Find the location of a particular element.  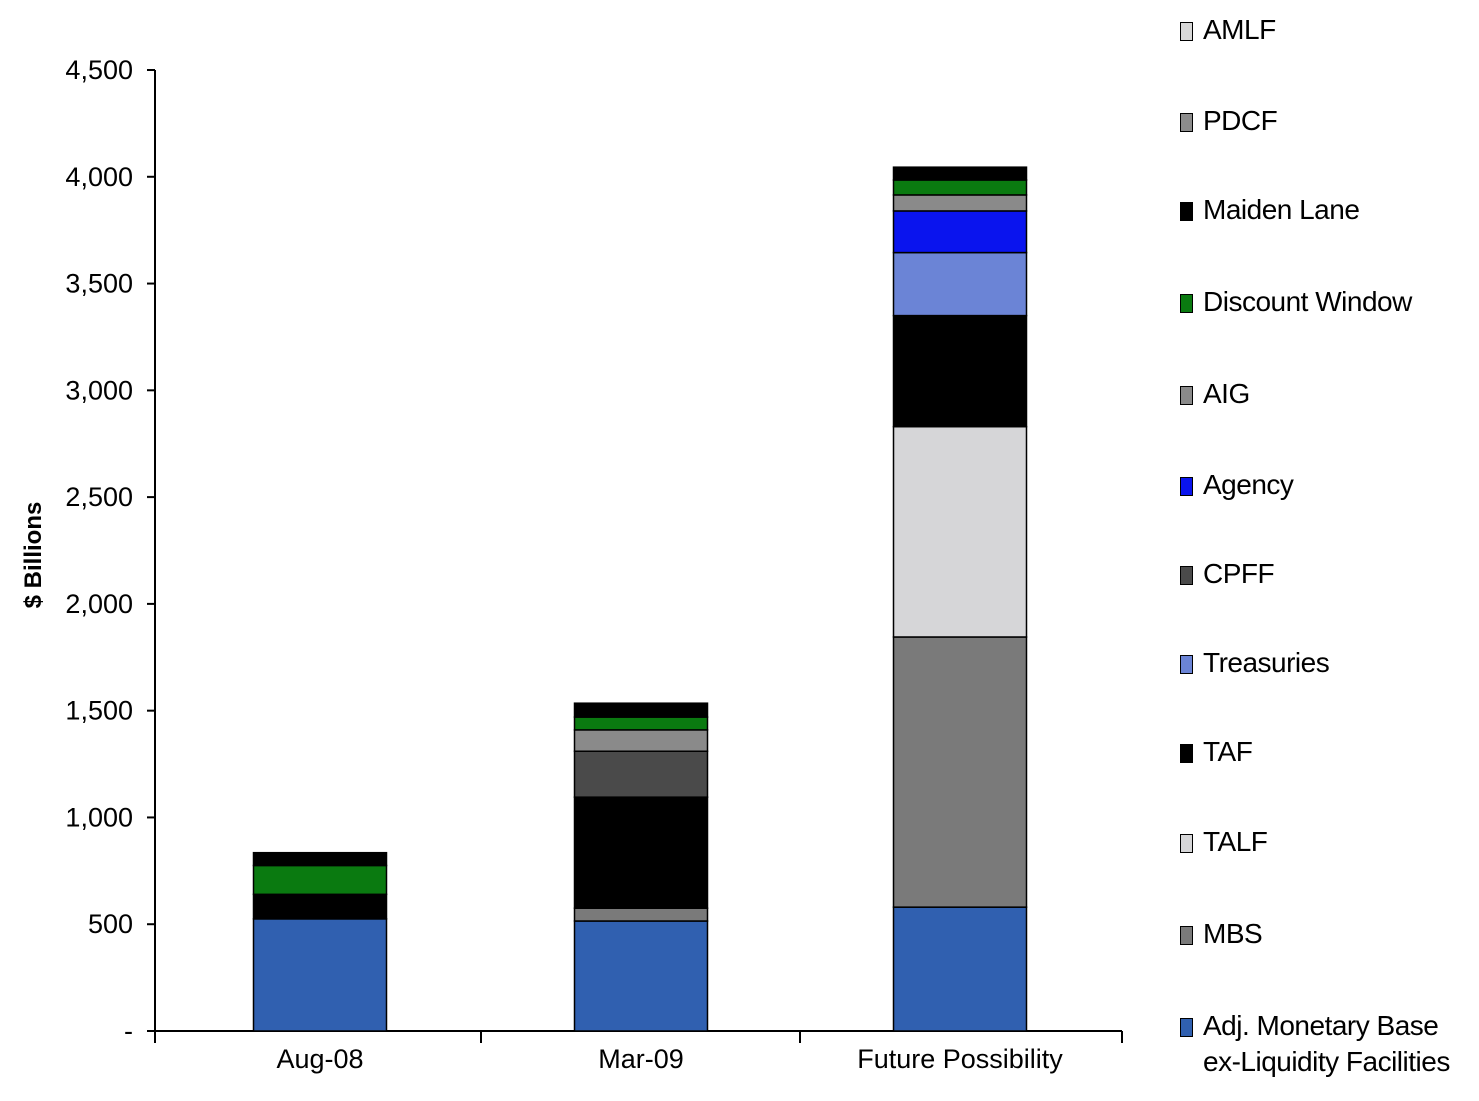

legend-item: Discount Window is located at coordinates (1326, 302).